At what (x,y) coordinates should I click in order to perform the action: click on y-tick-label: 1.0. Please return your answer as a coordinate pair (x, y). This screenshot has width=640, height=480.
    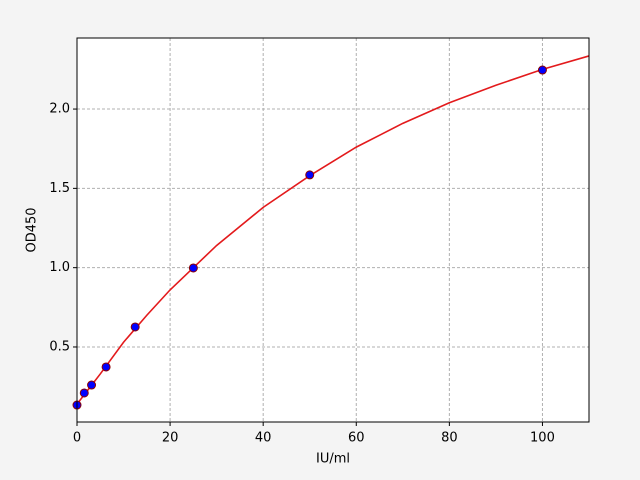
    Looking at the image, I should click on (59, 267).